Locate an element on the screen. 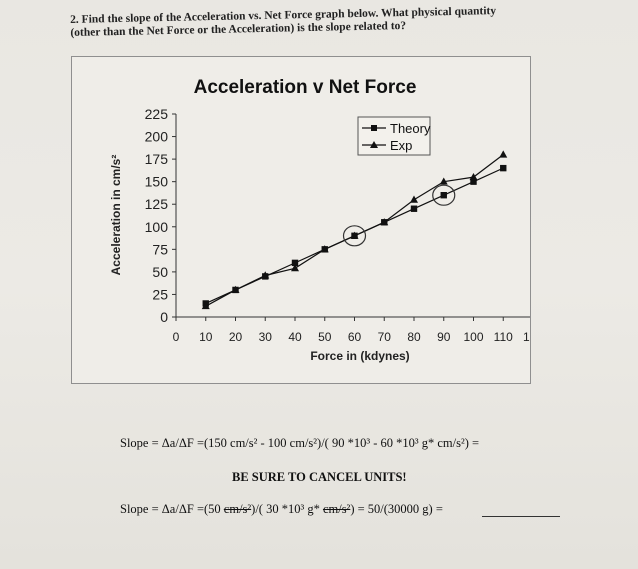  x-tick-label: 110 is located at coordinates (503, 337).